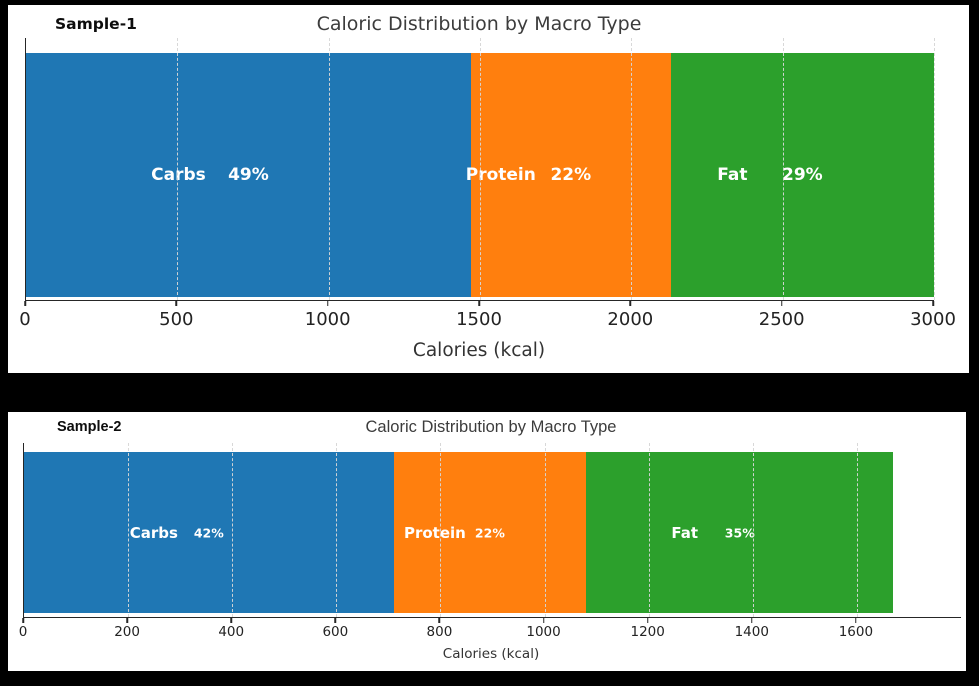  Describe the element at coordinates (479, 319) in the screenshot. I see `x-tick-label: 1500` at that location.